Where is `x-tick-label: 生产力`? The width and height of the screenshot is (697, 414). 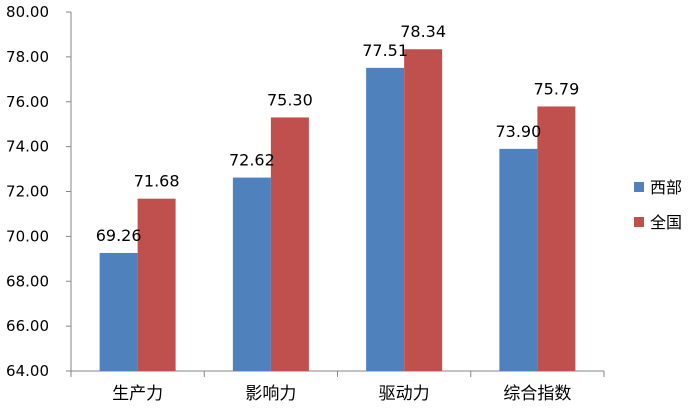 x-tick-label: 生产力 is located at coordinates (137, 394).